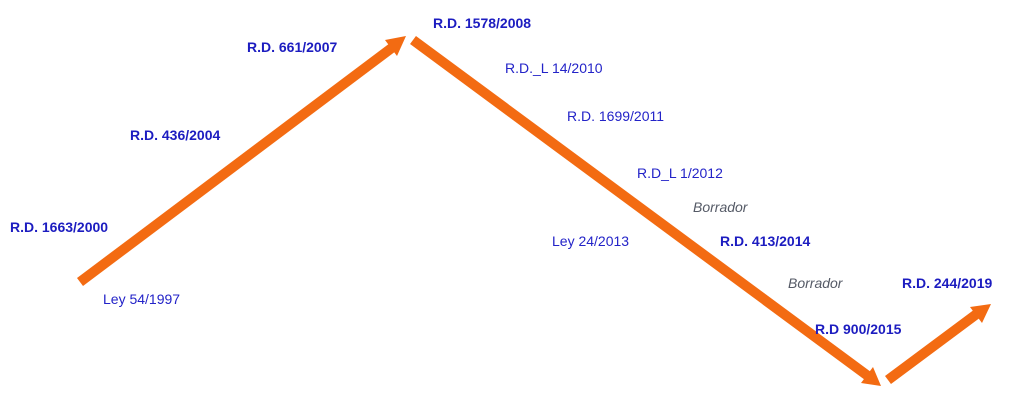 This screenshot has height=409, width=1024. What do you see at coordinates (554, 68) in the screenshot?
I see `label: R.D._L 14/2010` at bounding box center [554, 68].